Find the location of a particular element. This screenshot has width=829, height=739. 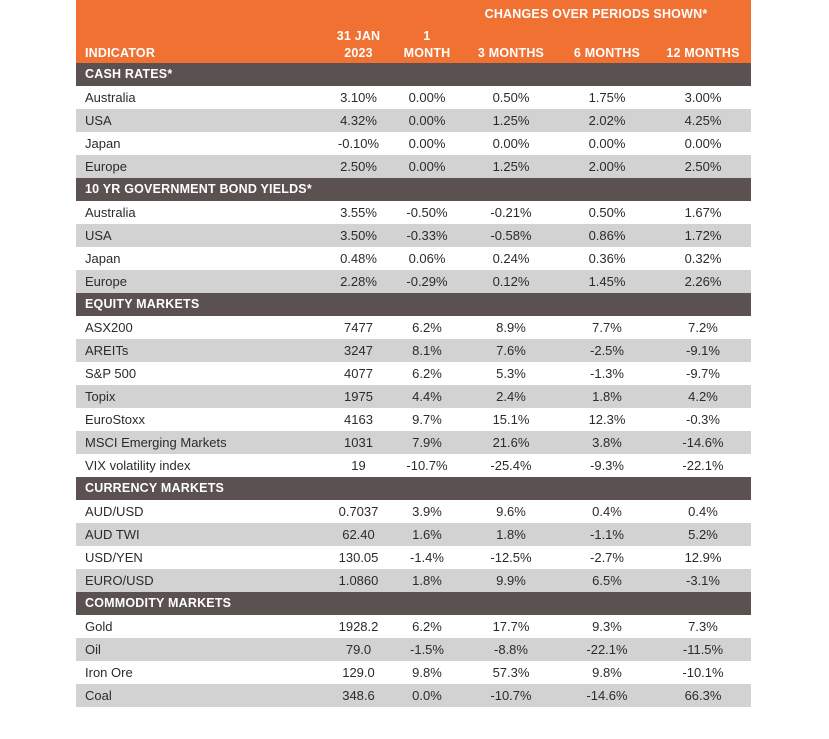

row-value: -9.7% is located at coordinates (703, 373).